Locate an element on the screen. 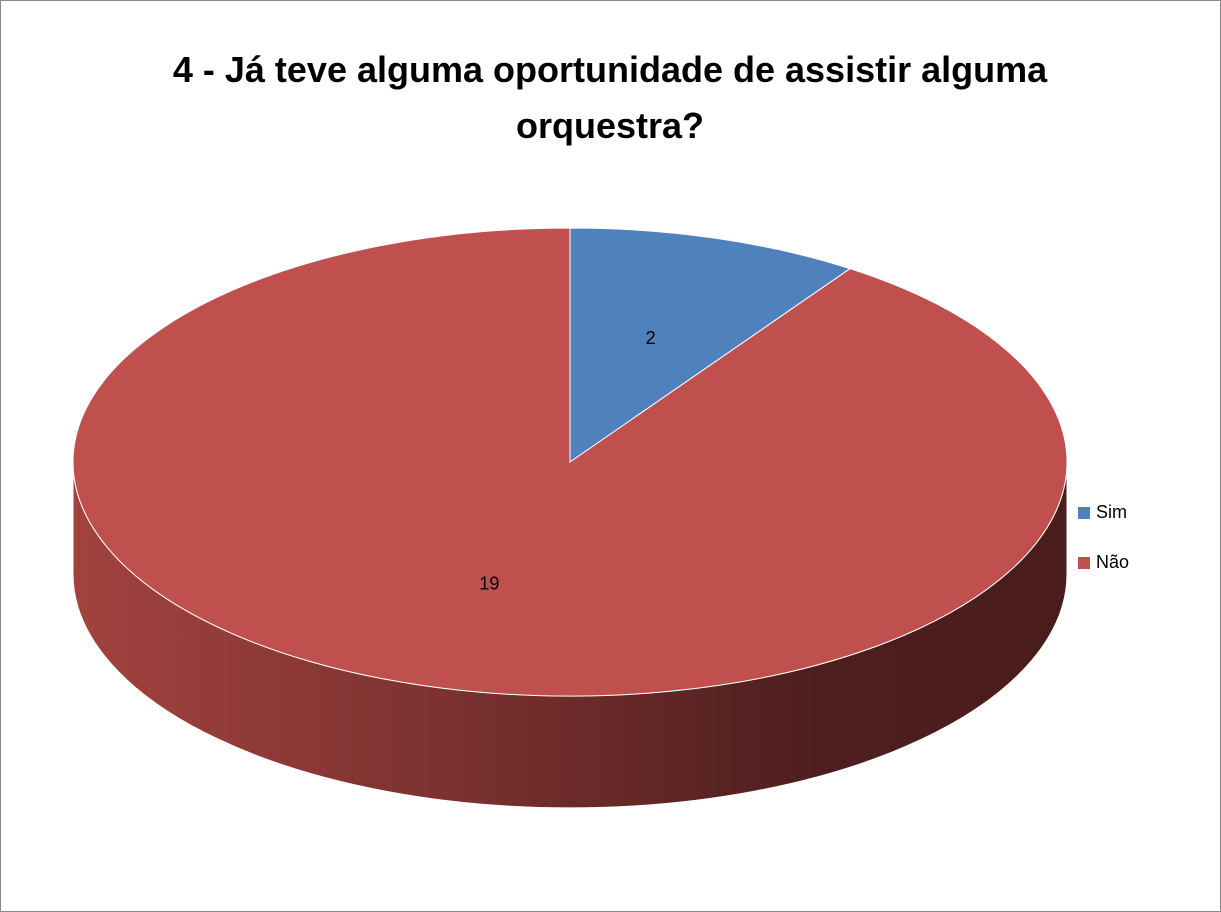 Image resolution: width=1221 pixels, height=912 pixels. data-label: 19 is located at coordinates (489, 584).